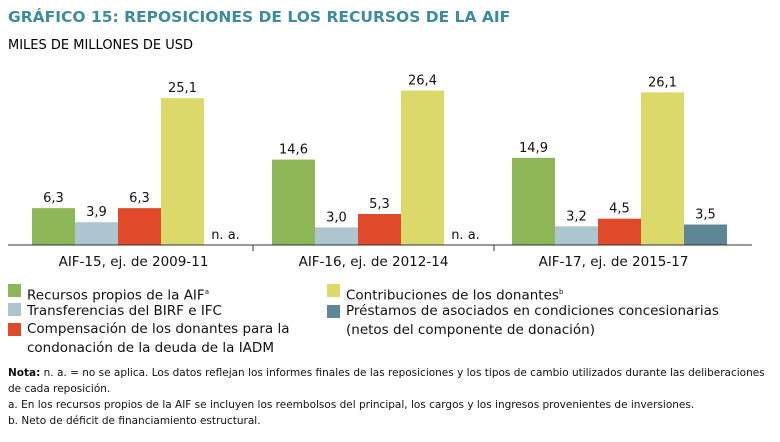 This screenshot has height=442, width=780. I want to click on legend-item-contribuciones: Contribuciones de los donantesb, so click(445, 294).